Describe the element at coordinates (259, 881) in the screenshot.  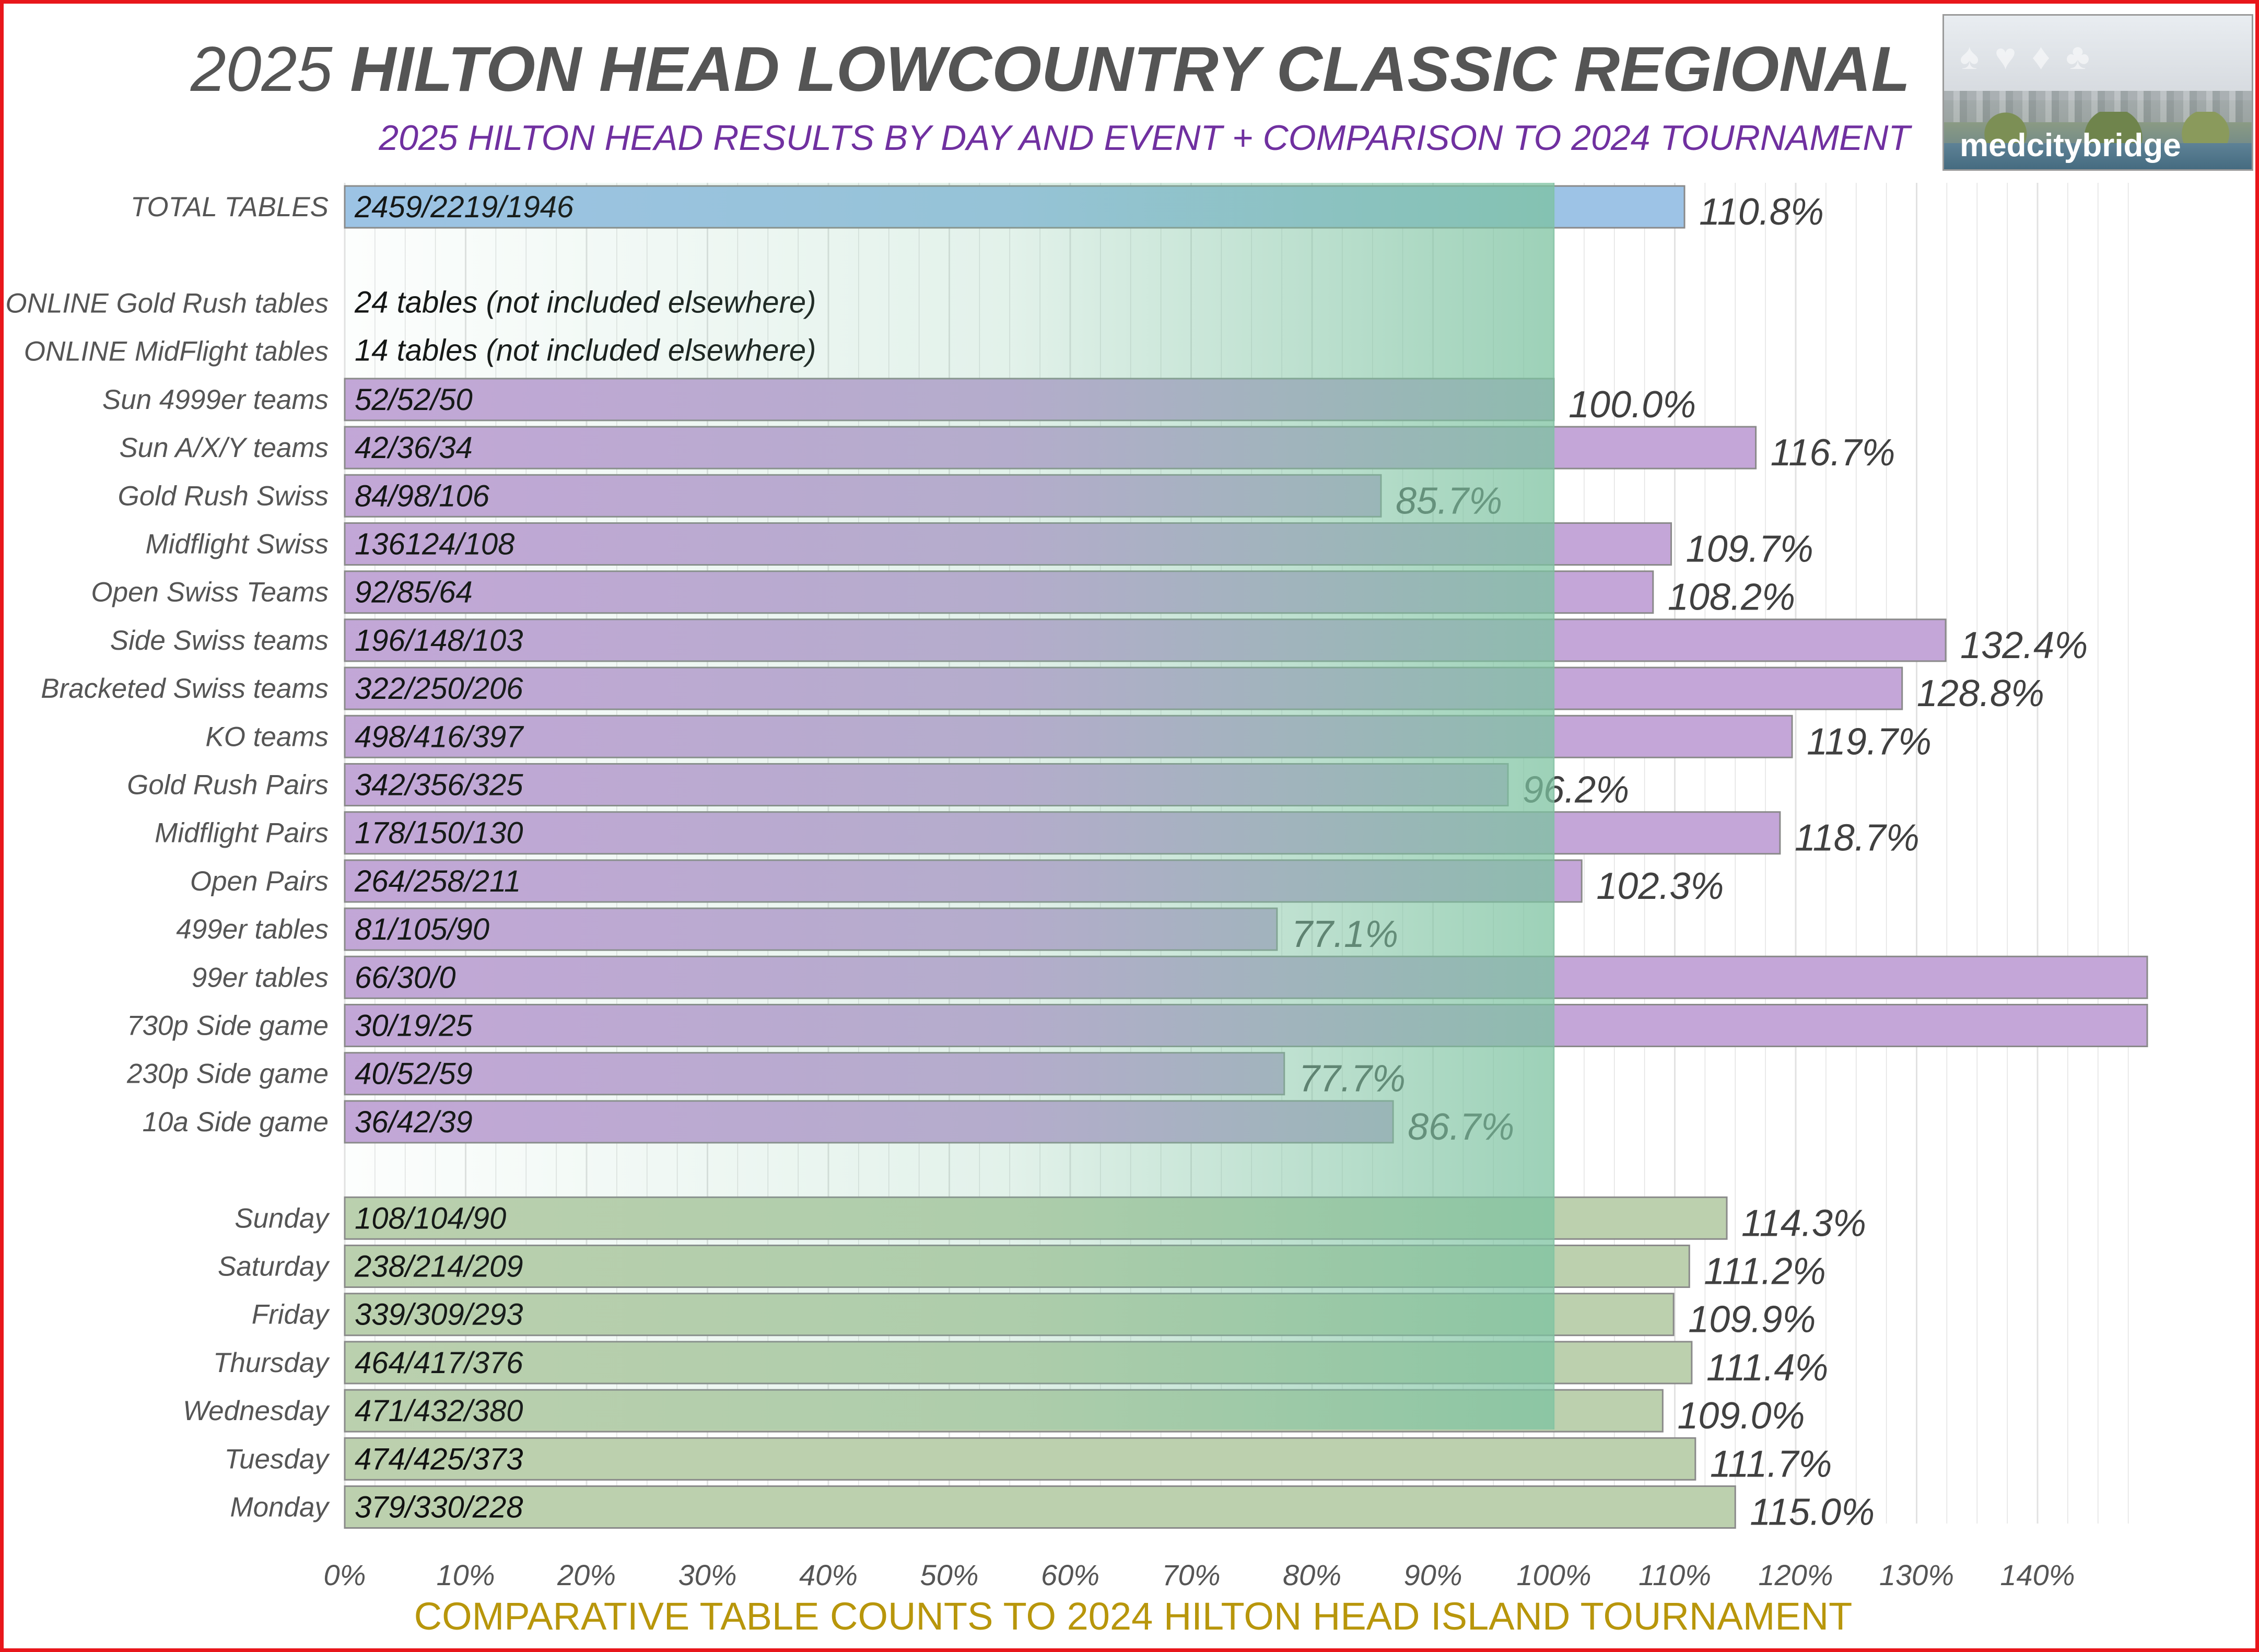
I see `category-label: Open Pairs` at that location.